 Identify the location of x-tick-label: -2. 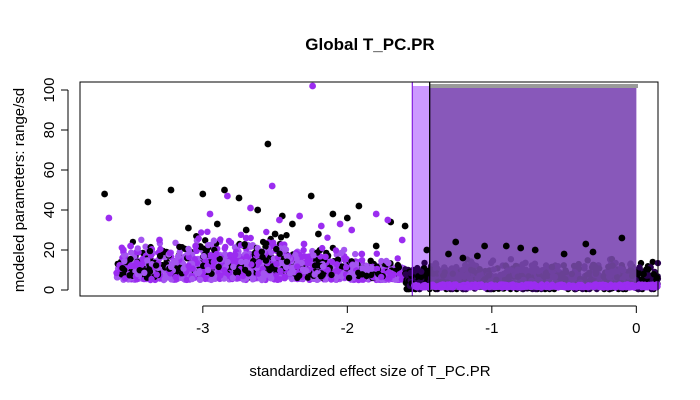
(347, 328).